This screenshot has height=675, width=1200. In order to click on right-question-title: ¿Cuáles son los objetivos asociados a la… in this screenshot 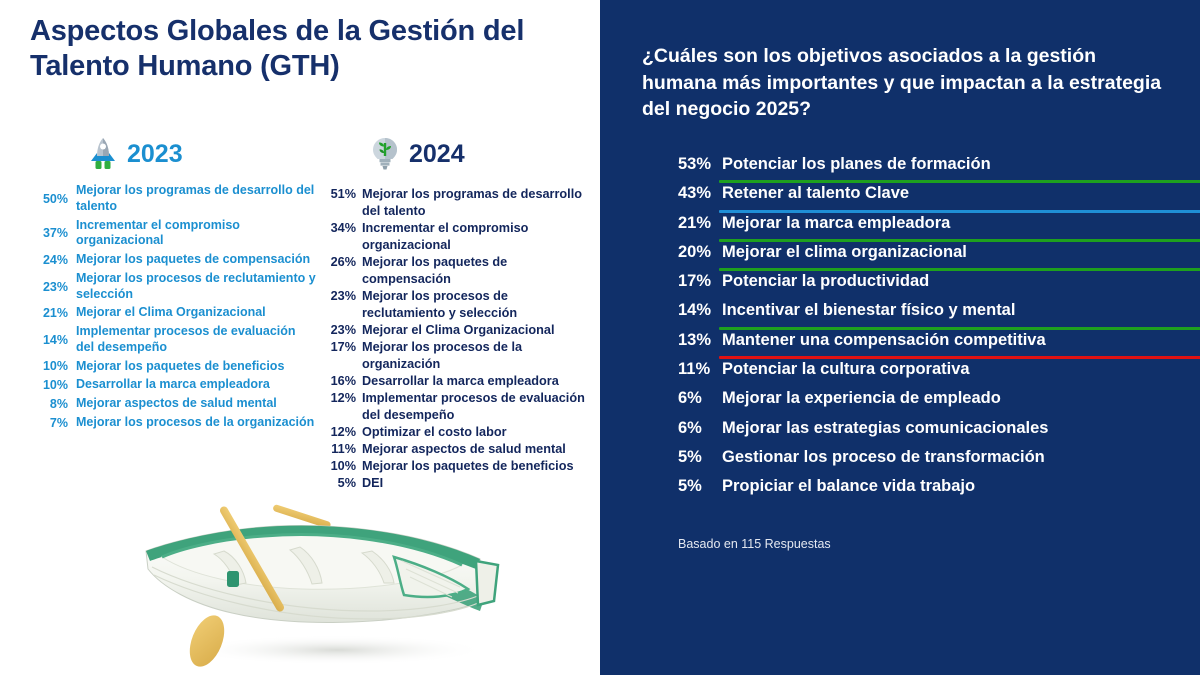, I will do `click(902, 83)`.